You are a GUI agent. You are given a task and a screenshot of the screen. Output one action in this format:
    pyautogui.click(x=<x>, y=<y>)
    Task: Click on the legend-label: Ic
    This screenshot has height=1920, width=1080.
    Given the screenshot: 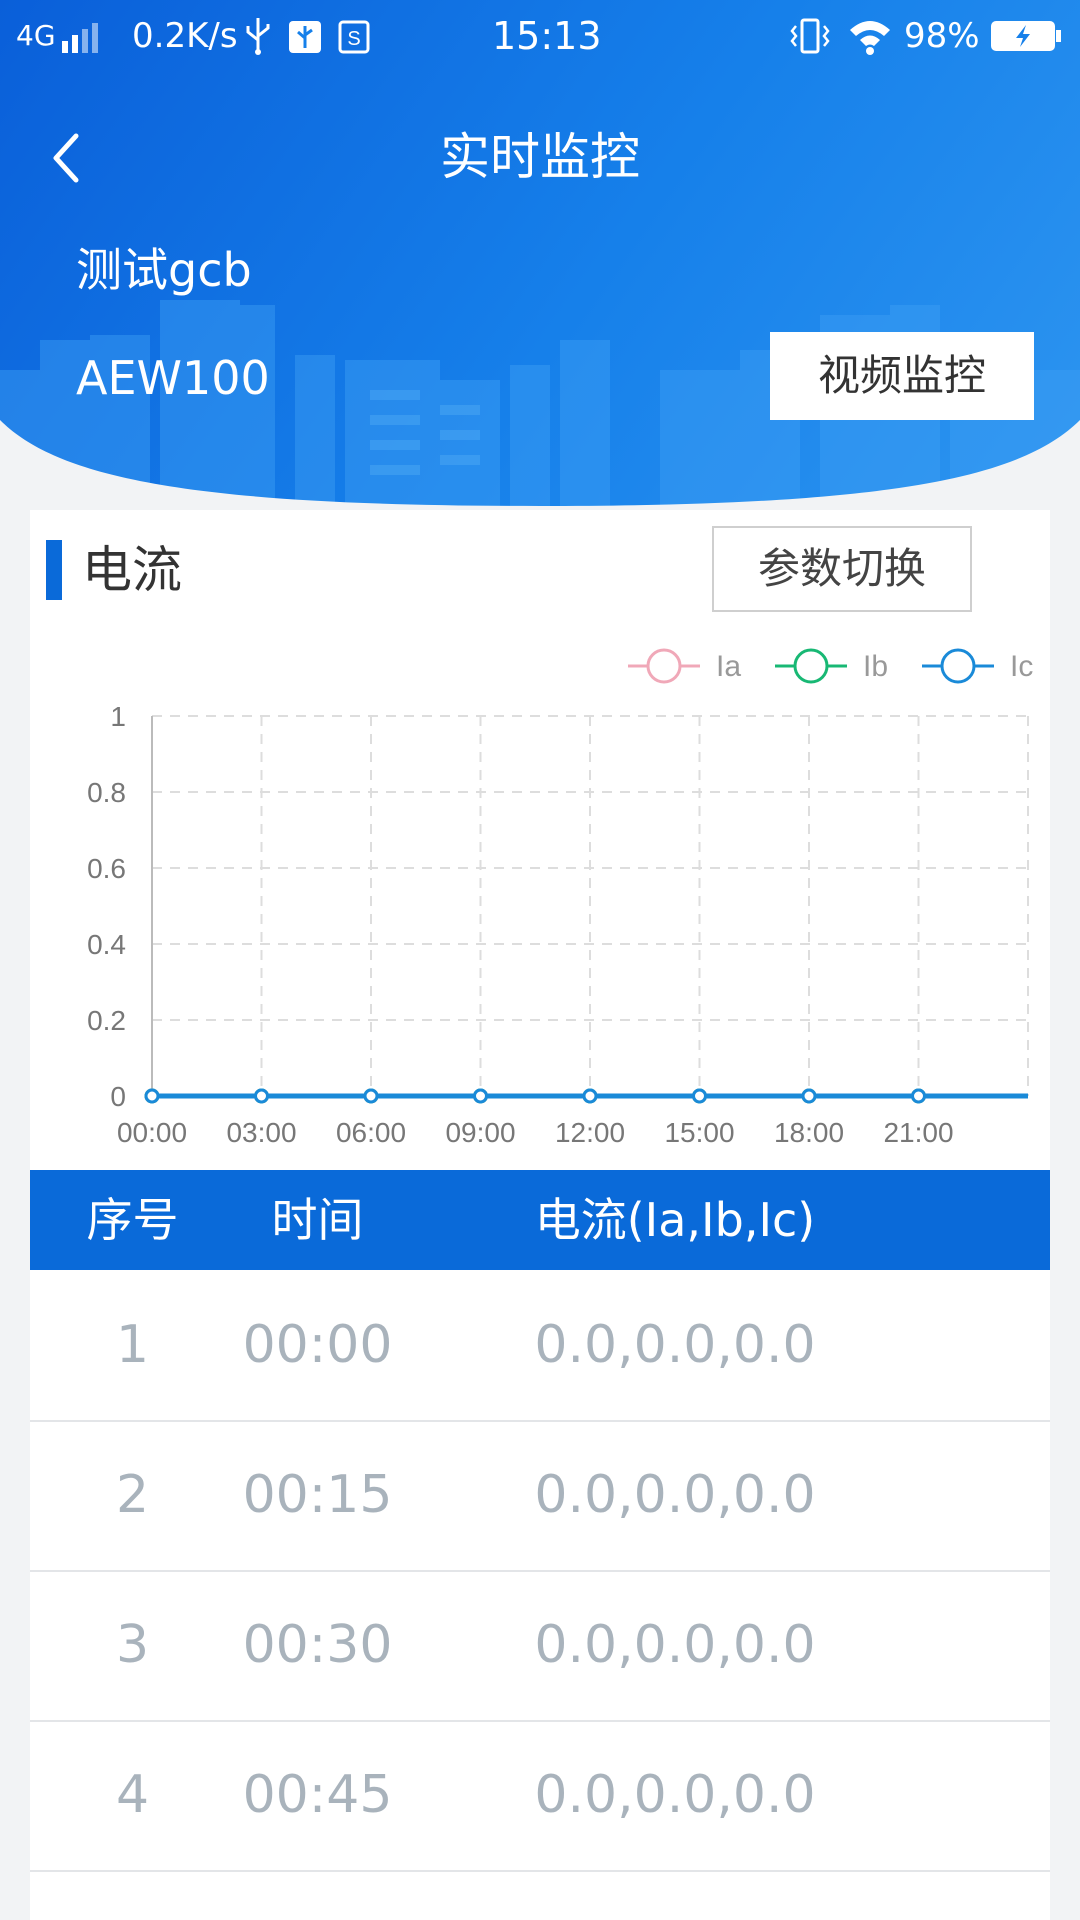 What is the action you would take?
    pyautogui.click(x=1021, y=666)
    